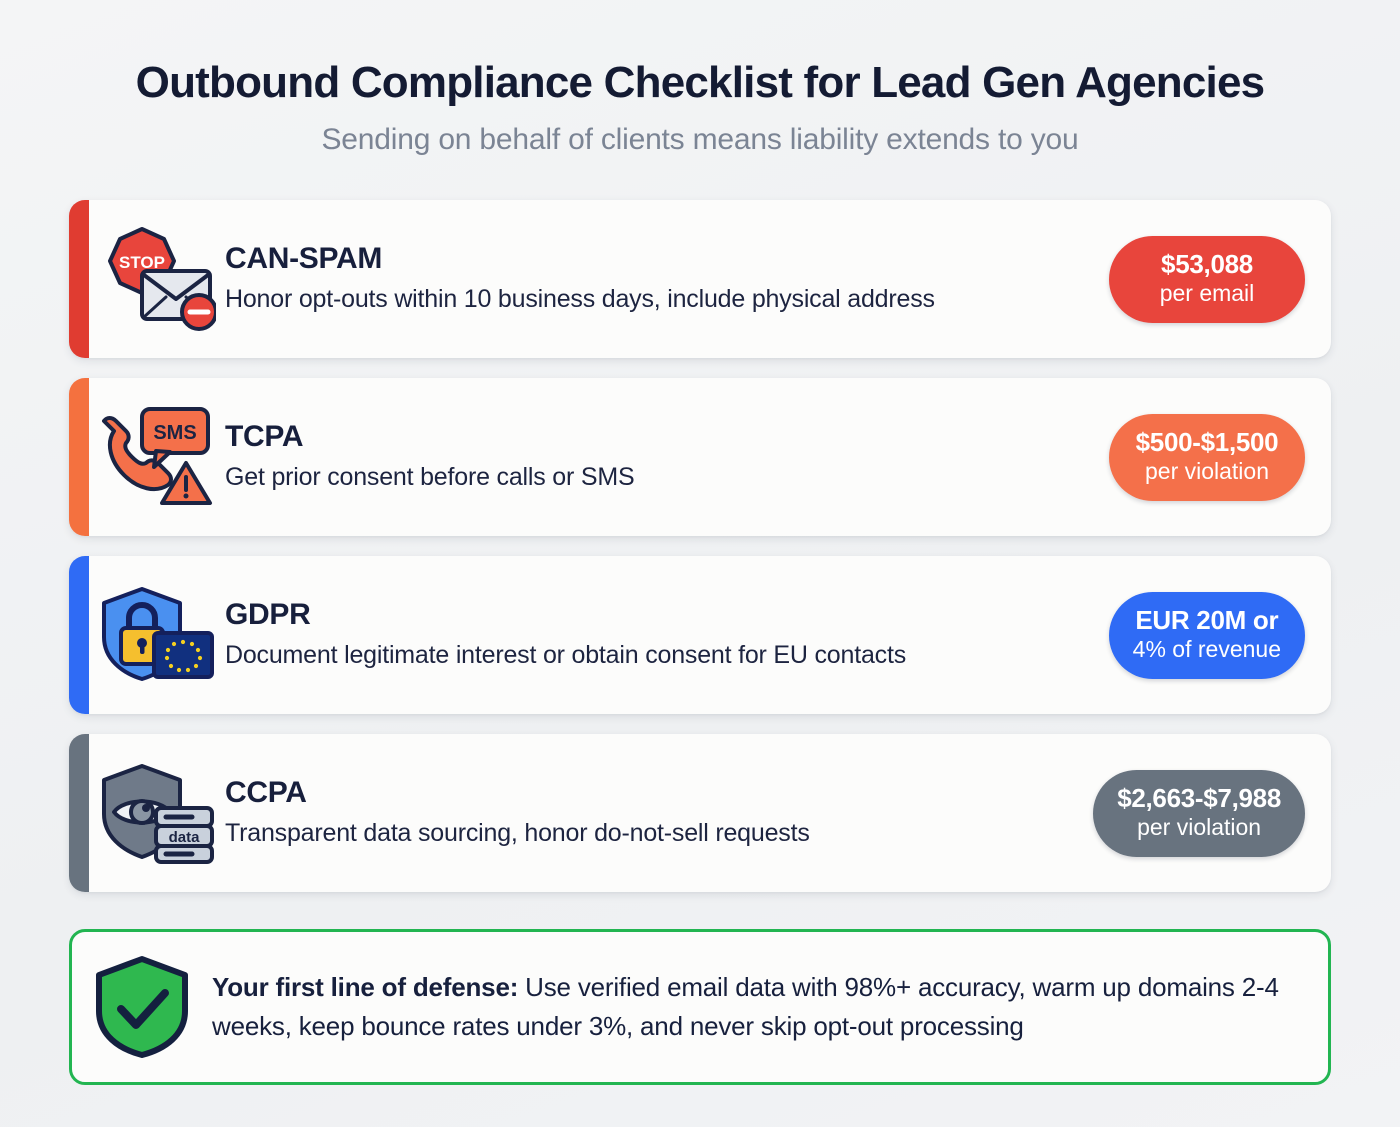  I want to click on penalty-badge-gdpr: EUR 20M or 4% of revenue, so click(1206, 635).